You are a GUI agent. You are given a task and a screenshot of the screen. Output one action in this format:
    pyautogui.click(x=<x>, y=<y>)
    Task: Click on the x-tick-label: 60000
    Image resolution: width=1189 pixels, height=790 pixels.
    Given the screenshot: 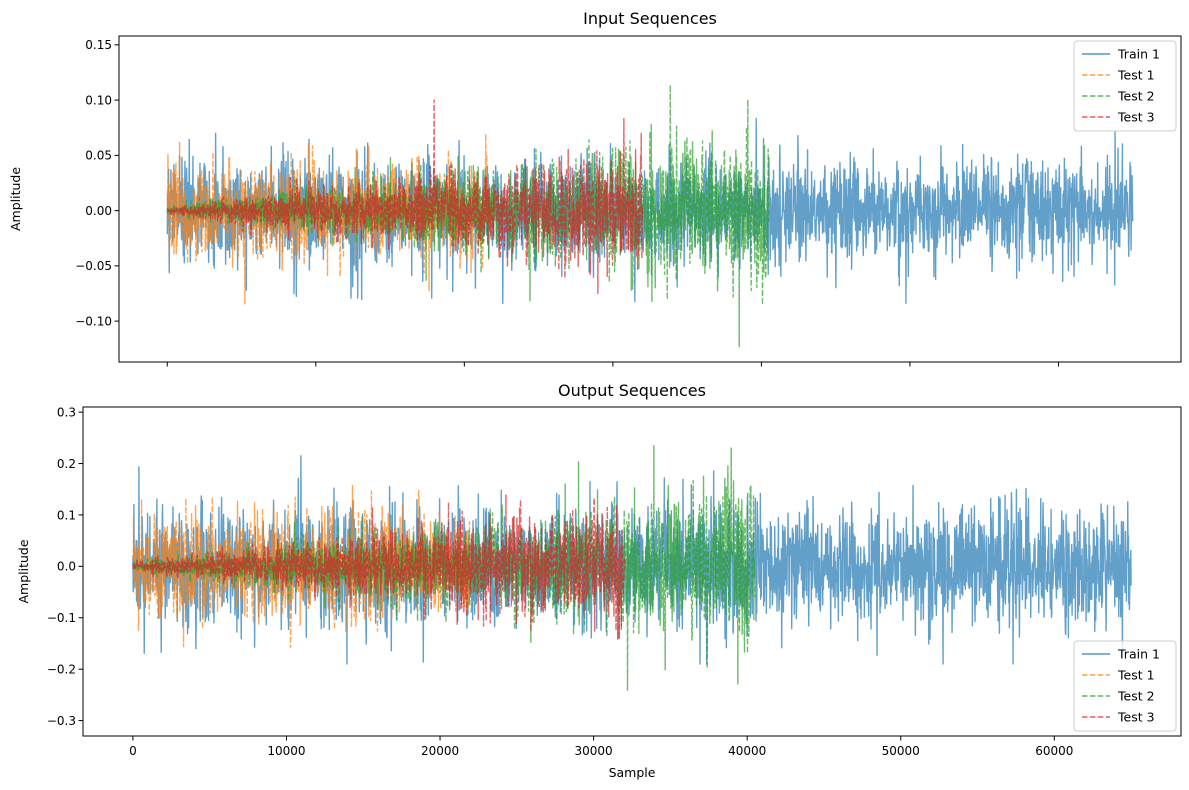 What is the action you would take?
    pyautogui.click(x=1054, y=751)
    